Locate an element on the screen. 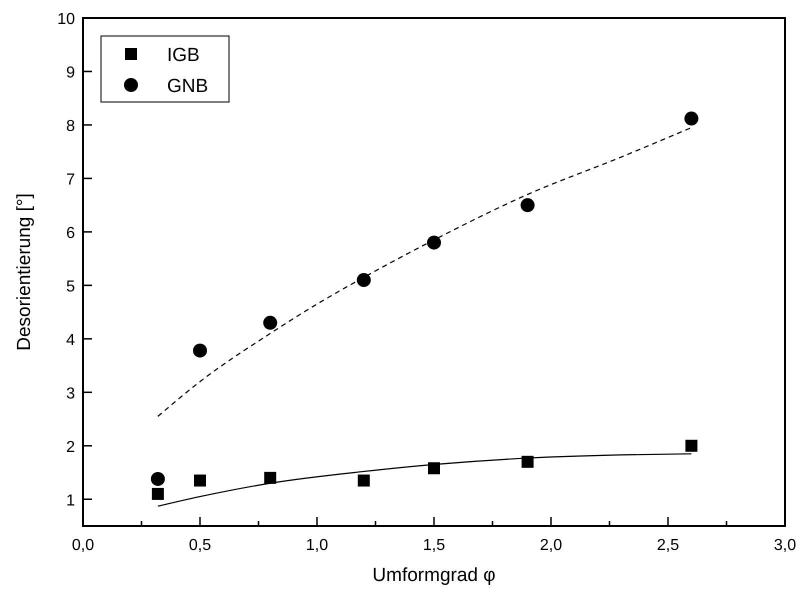 The width and height of the screenshot is (800, 601). y-tick-label: 6 is located at coordinates (71, 233).